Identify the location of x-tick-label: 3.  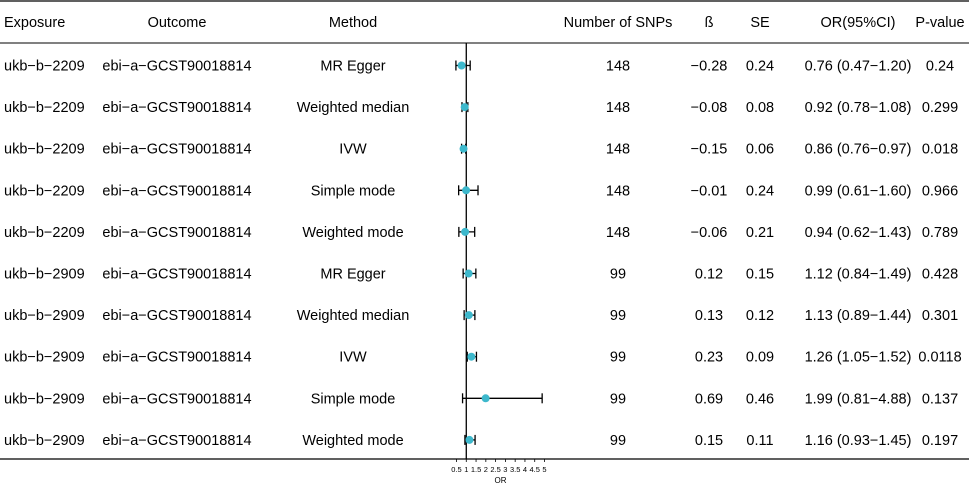
(505, 469).